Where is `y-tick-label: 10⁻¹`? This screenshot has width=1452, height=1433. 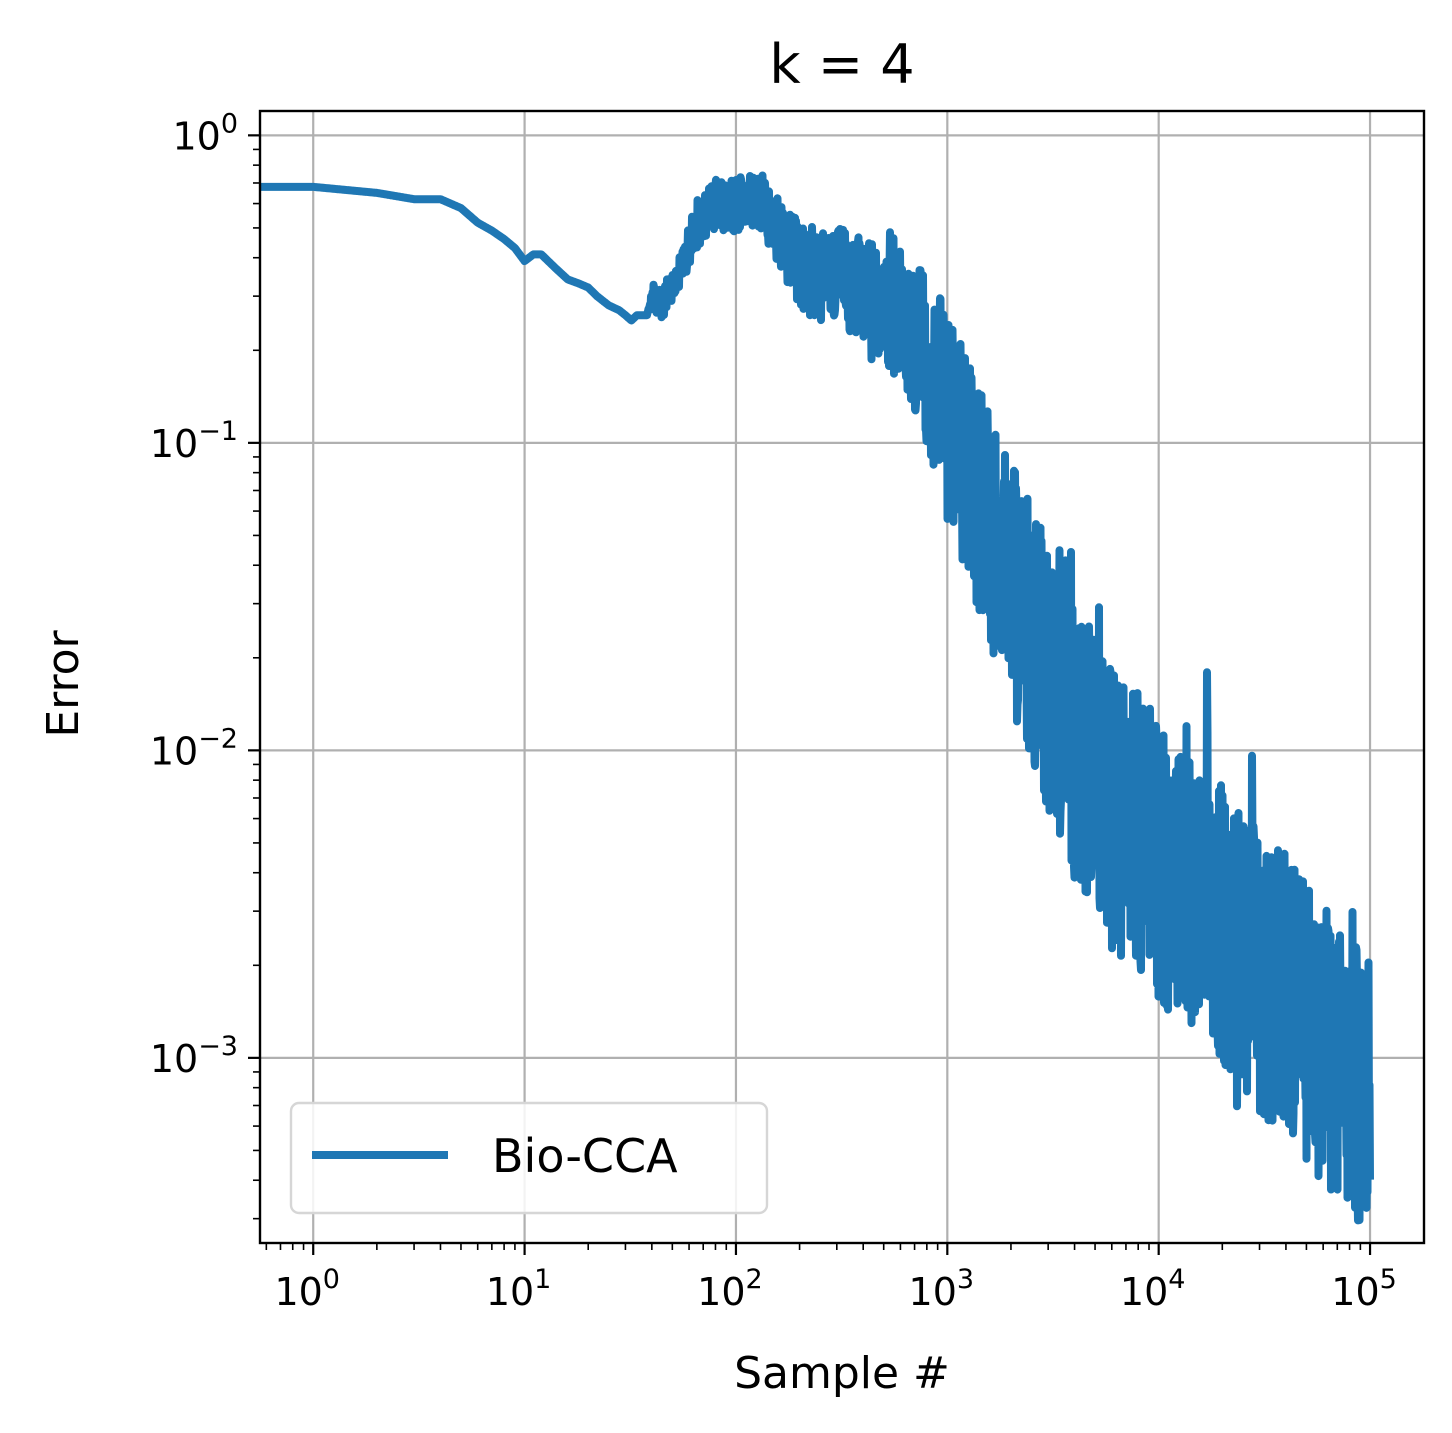 y-tick-label: 10⁻¹ is located at coordinates (194, 441).